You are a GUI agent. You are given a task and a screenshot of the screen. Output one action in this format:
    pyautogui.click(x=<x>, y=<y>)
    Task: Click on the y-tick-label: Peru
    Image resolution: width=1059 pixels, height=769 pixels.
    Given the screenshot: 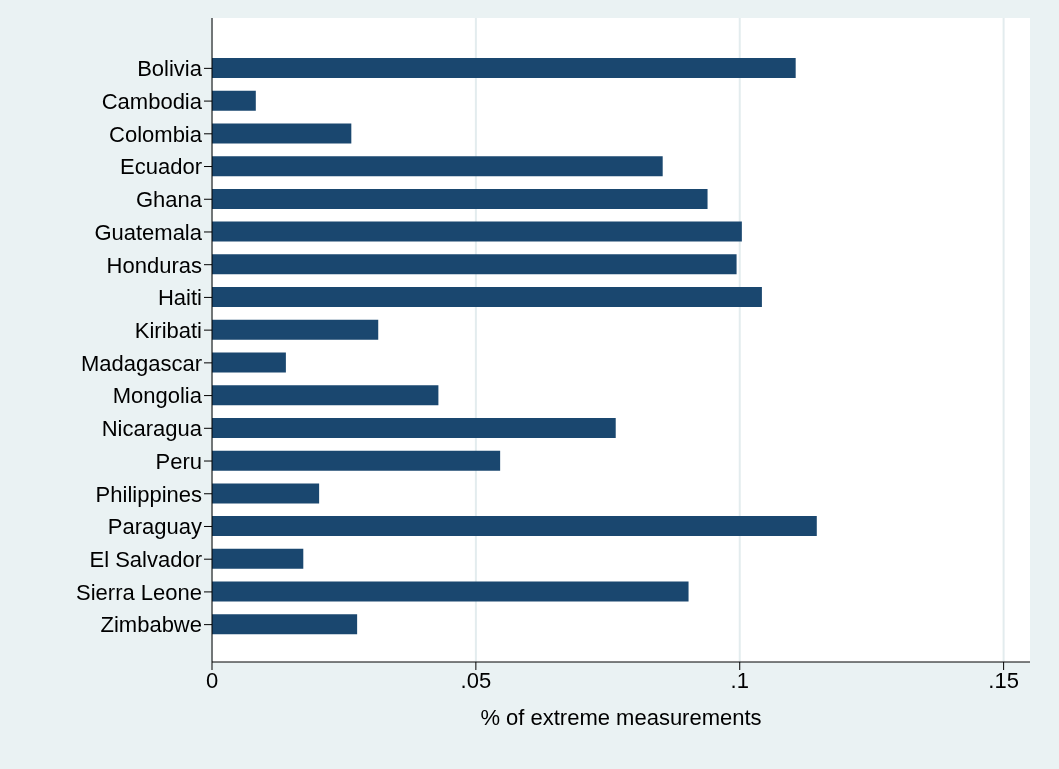 What is the action you would take?
    pyautogui.click(x=178, y=461)
    